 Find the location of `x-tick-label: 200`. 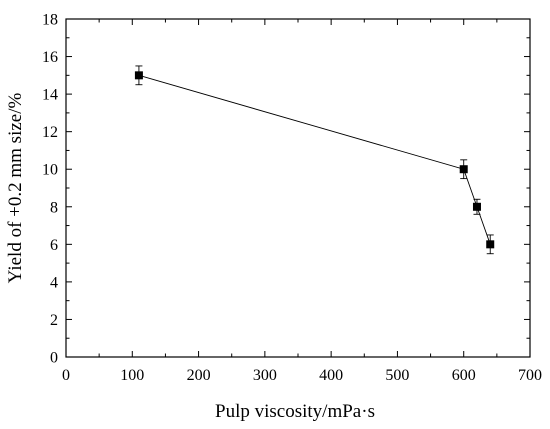

x-tick-label: 200 is located at coordinates (199, 375).